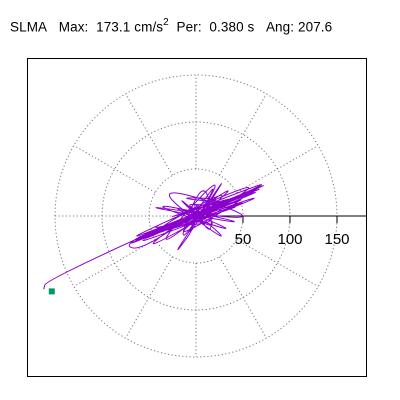 The width and height of the screenshot is (400, 400). I want to click on angle-value: 207.6, so click(315, 27).